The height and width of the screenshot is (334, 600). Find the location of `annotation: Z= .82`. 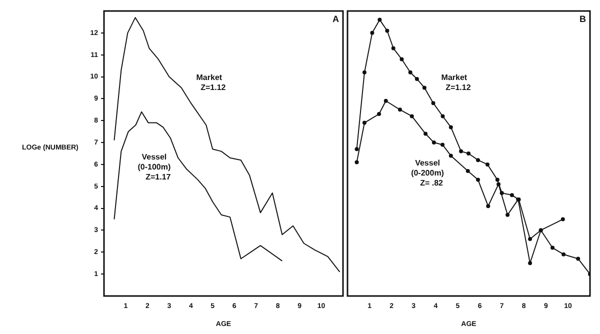

annotation: Z= .82 is located at coordinates (432, 183).